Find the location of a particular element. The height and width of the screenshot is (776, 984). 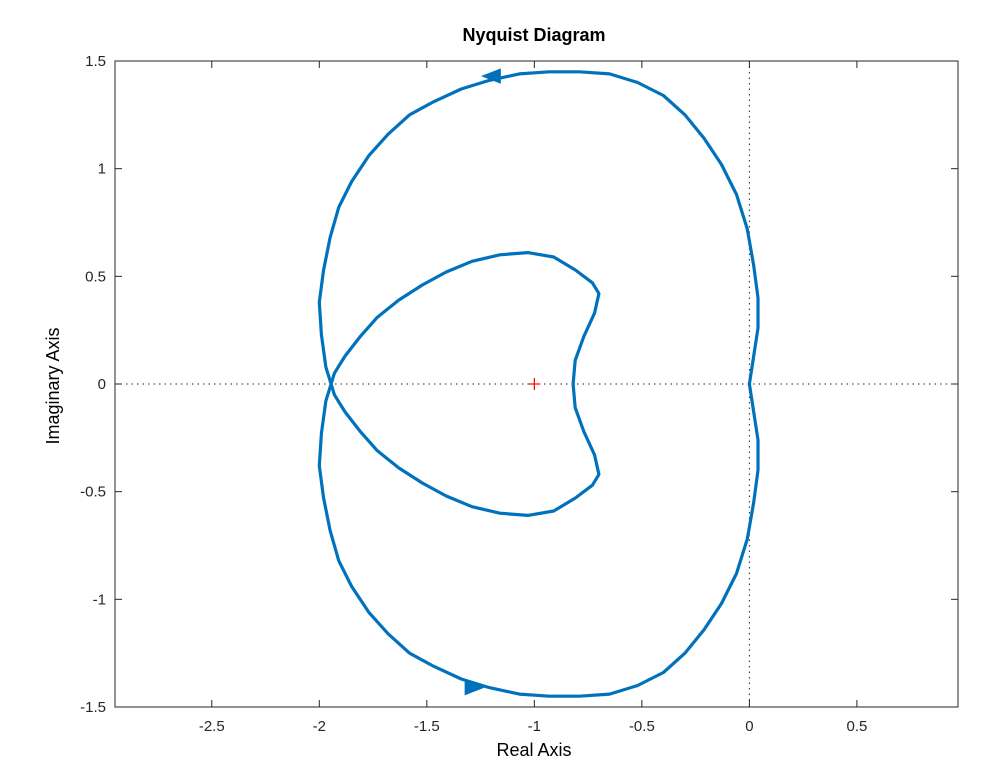

y-tick-label: -1.5 is located at coordinates (93, 707).